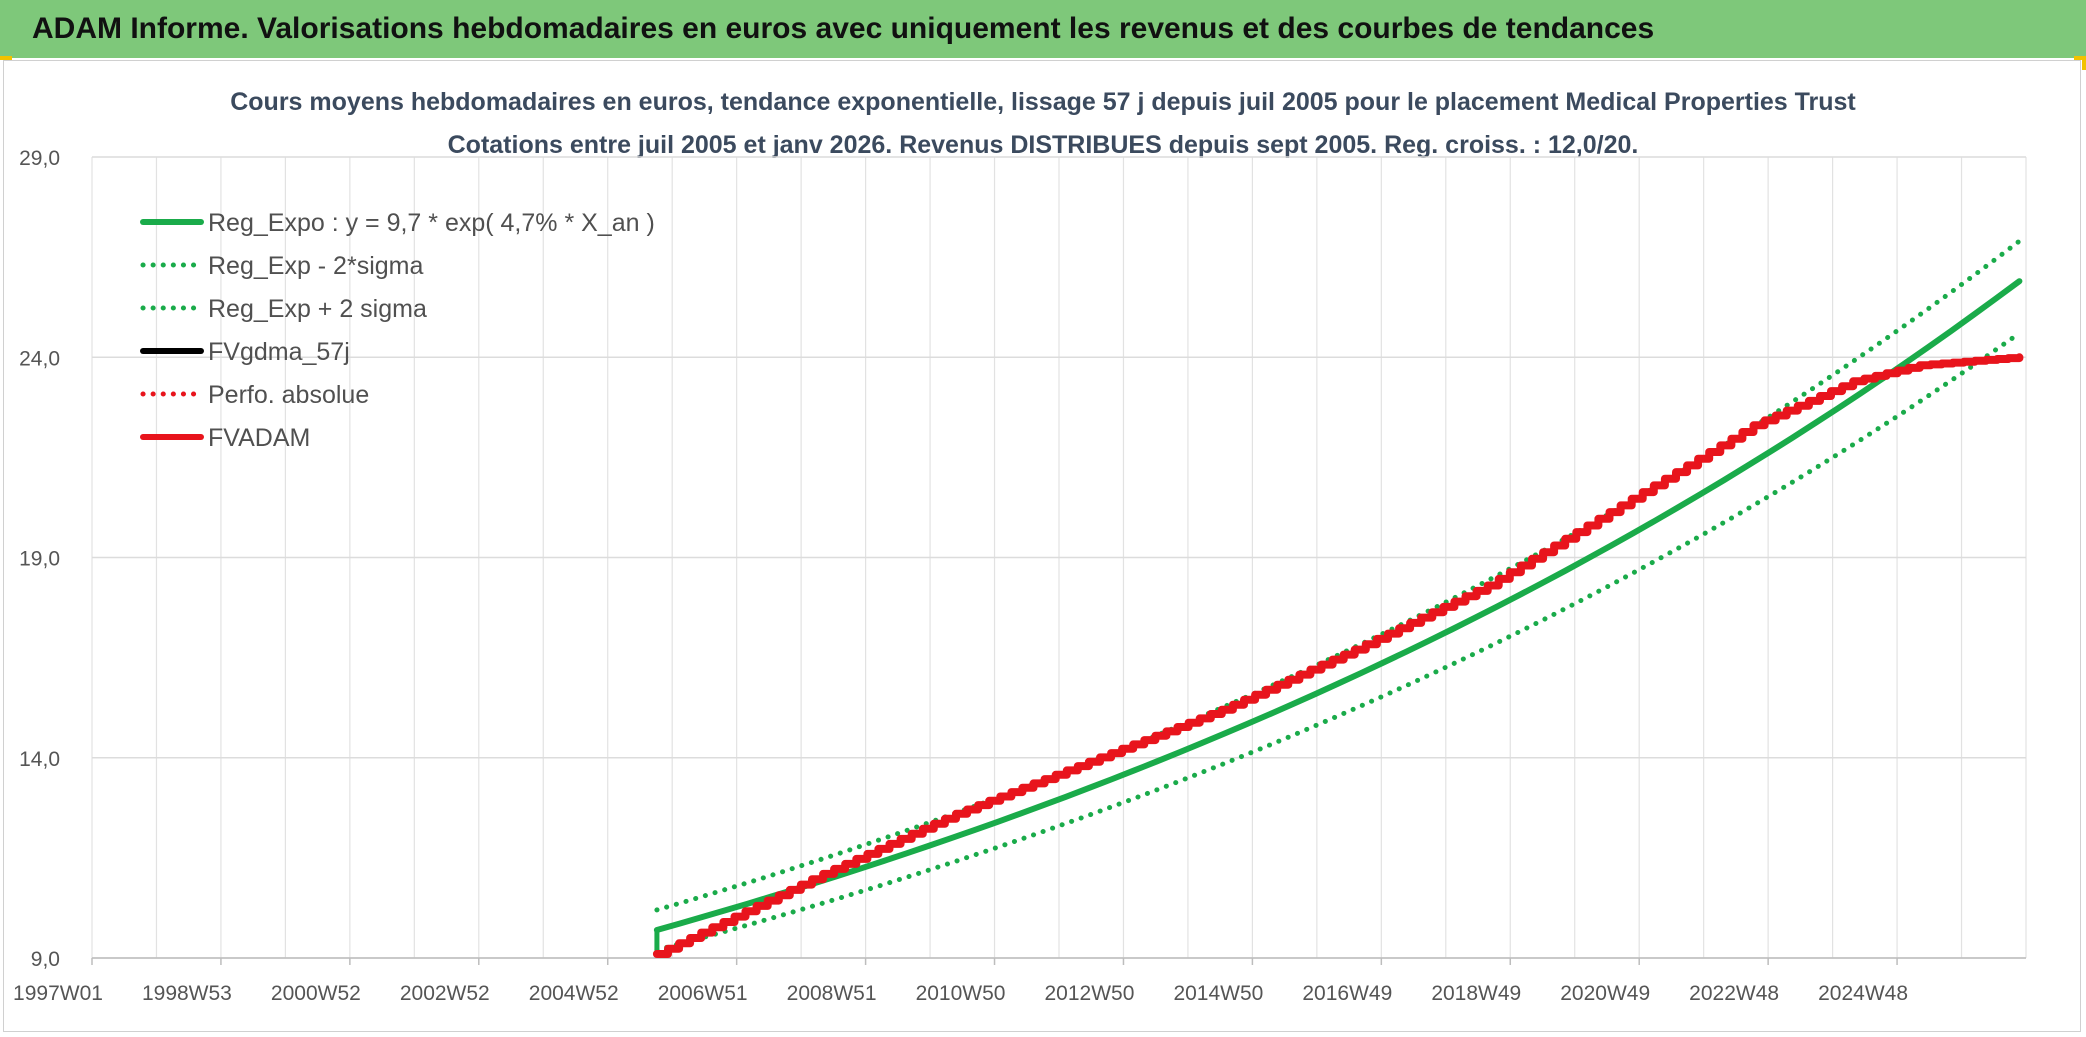 The height and width of the screenshot is (1037, 2086). I want to click on legend-entry-label: Reg_Exp - 2*sigma, so click(315, 266).